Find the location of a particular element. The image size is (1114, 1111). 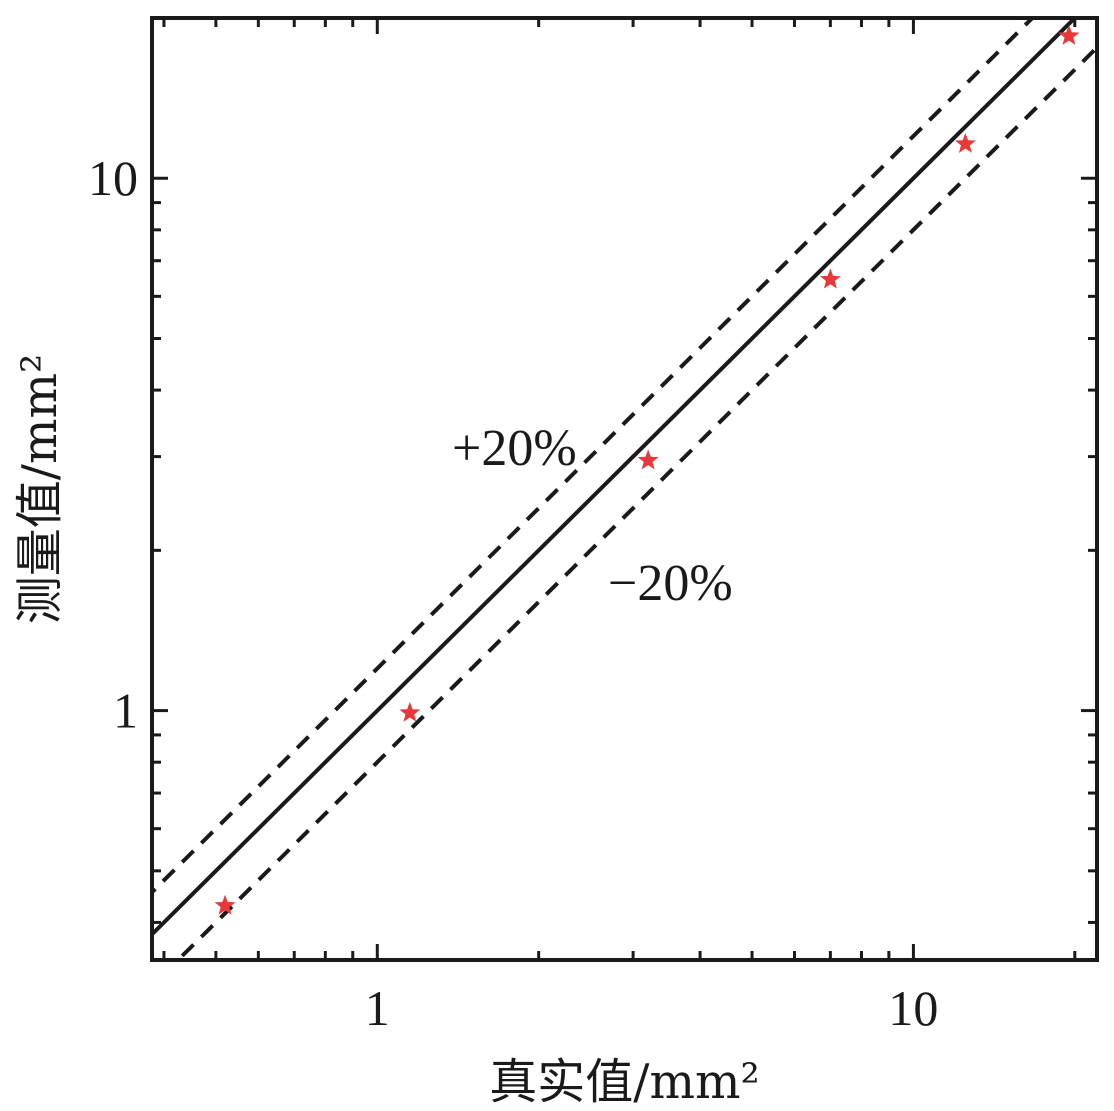

x-tick-label-1: 1 is located at coordinates (377, 1008).